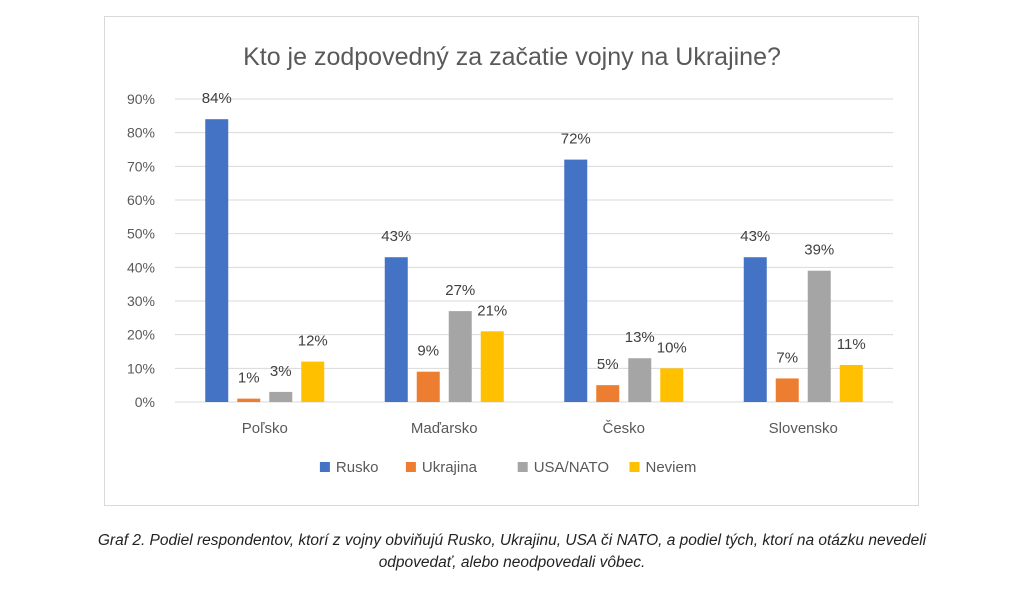  I want to click on x-tick-label: Poľsko, so click(265, 428).